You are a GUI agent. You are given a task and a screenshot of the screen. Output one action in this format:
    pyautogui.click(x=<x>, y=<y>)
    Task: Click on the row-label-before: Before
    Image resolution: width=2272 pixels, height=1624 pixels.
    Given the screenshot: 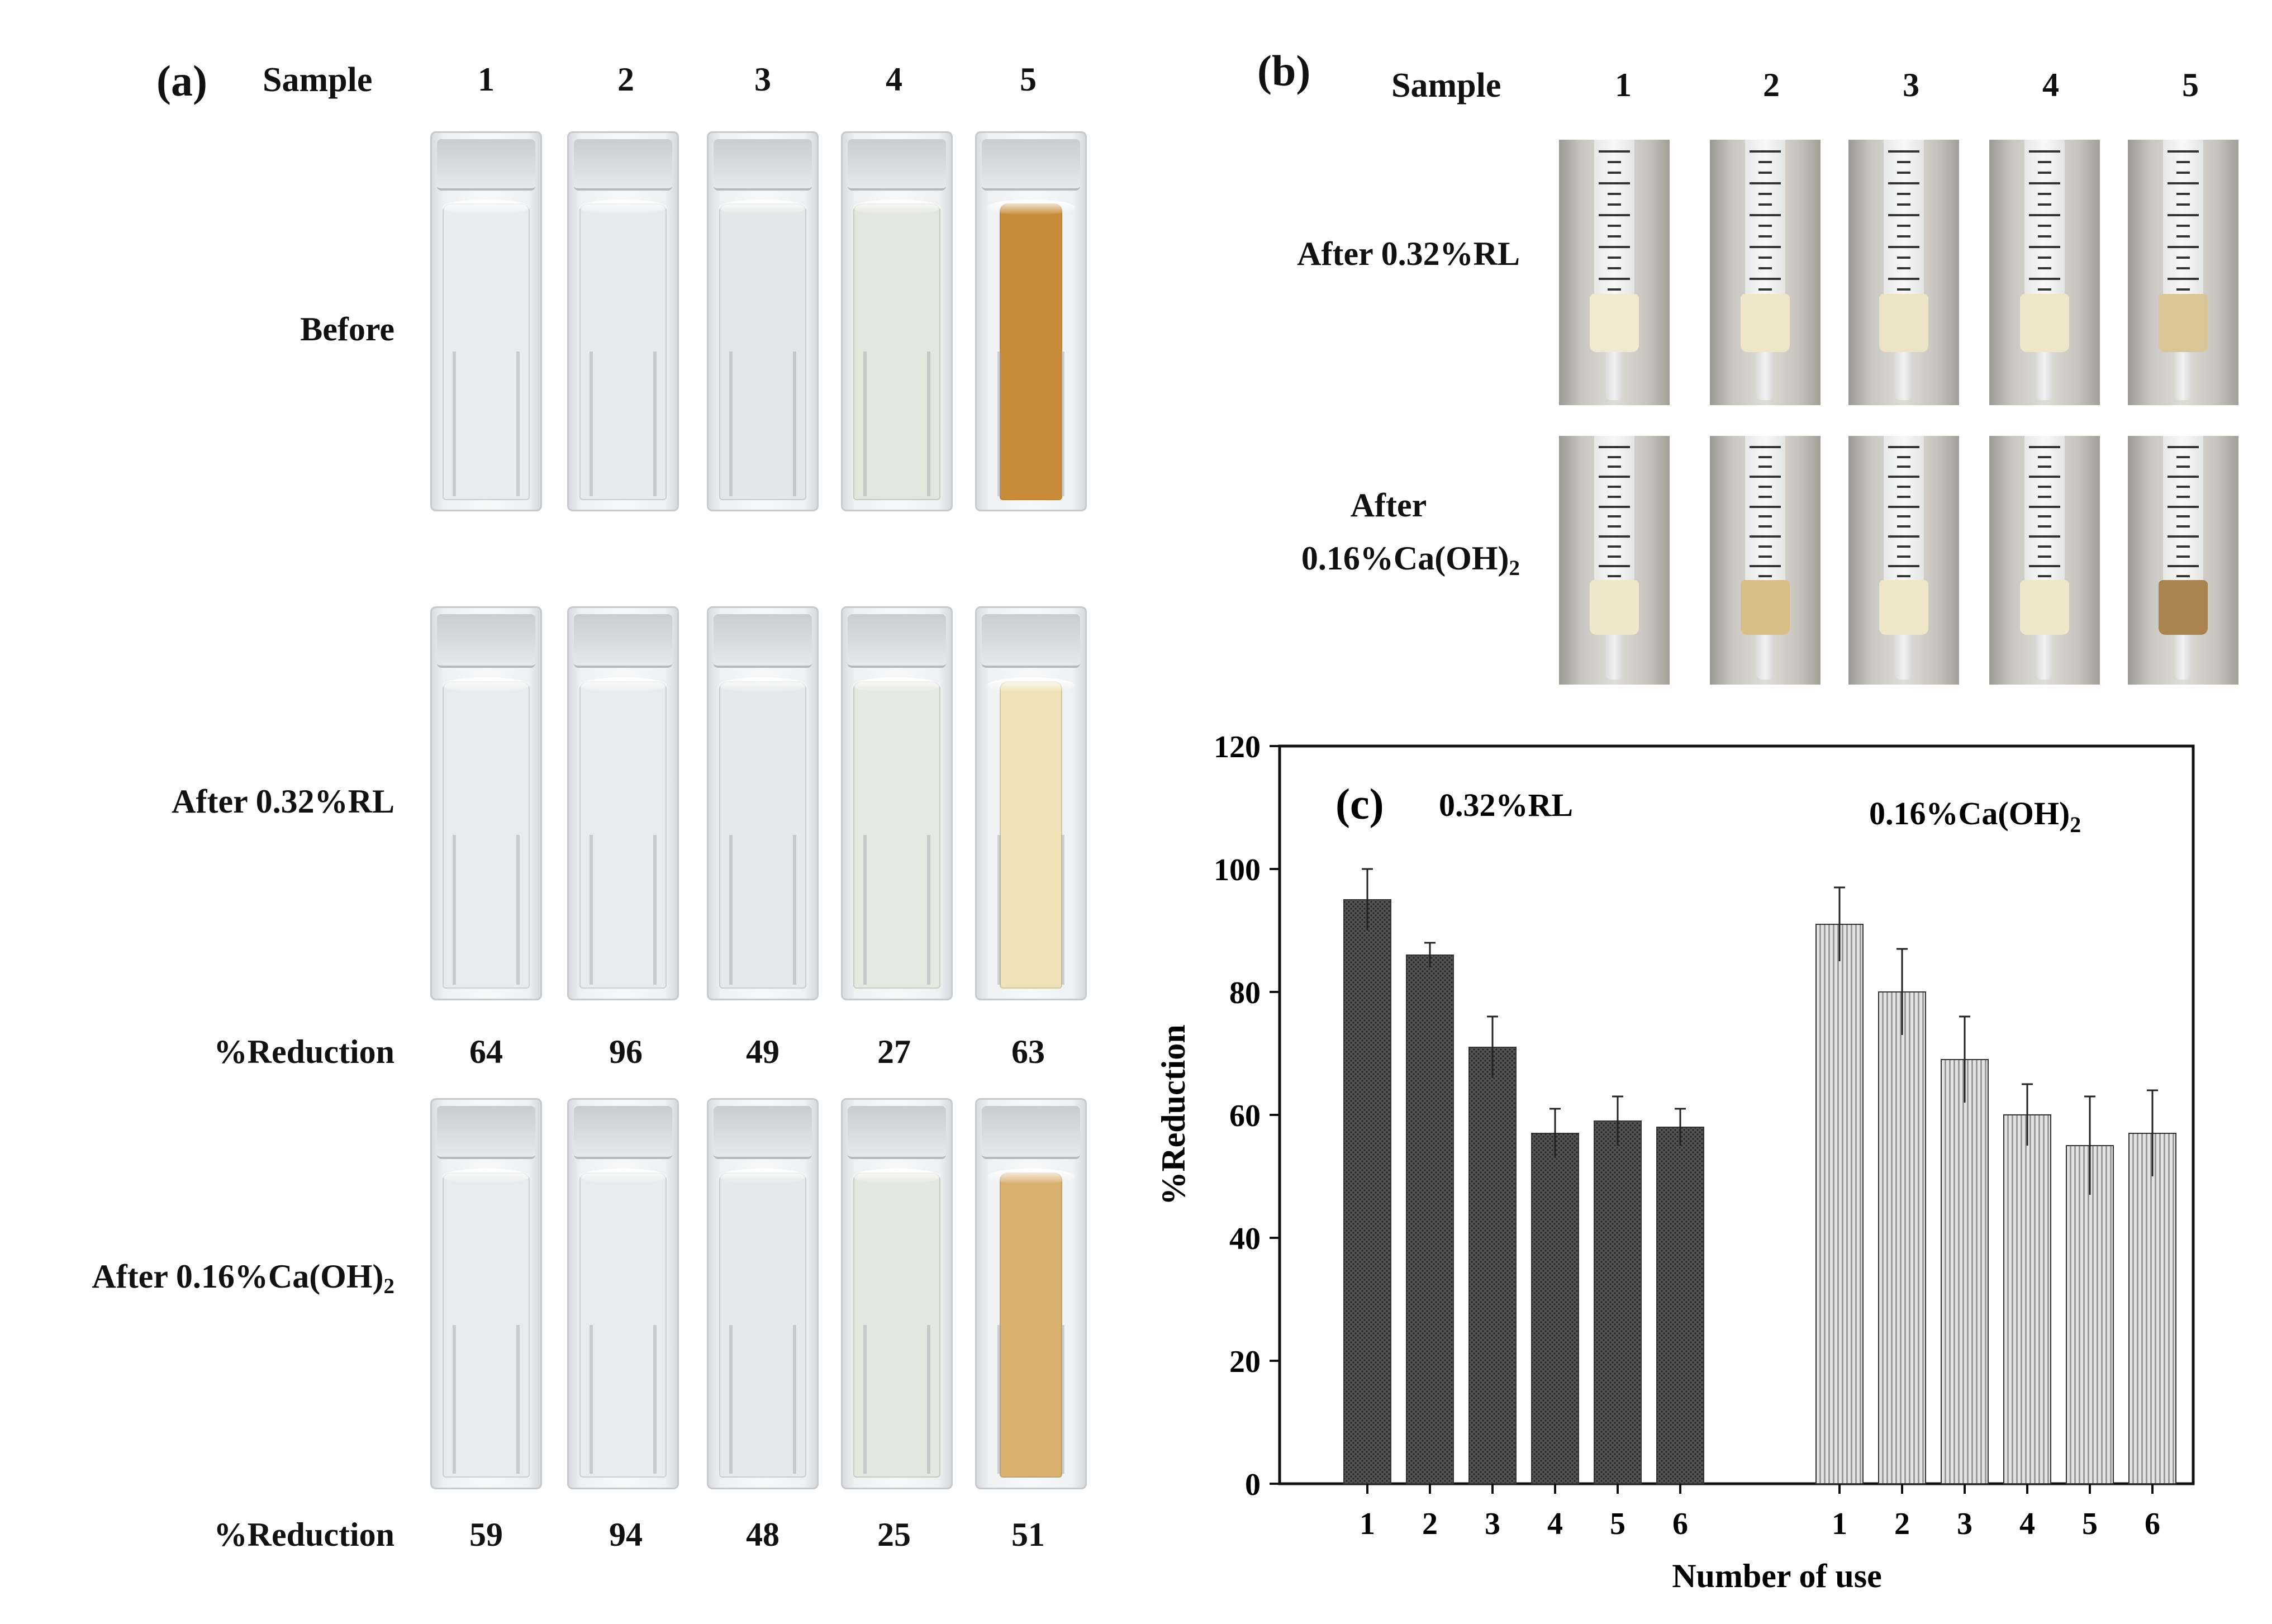 What is the action you would take?
    pyautogui.click(x=347, y=329)
    